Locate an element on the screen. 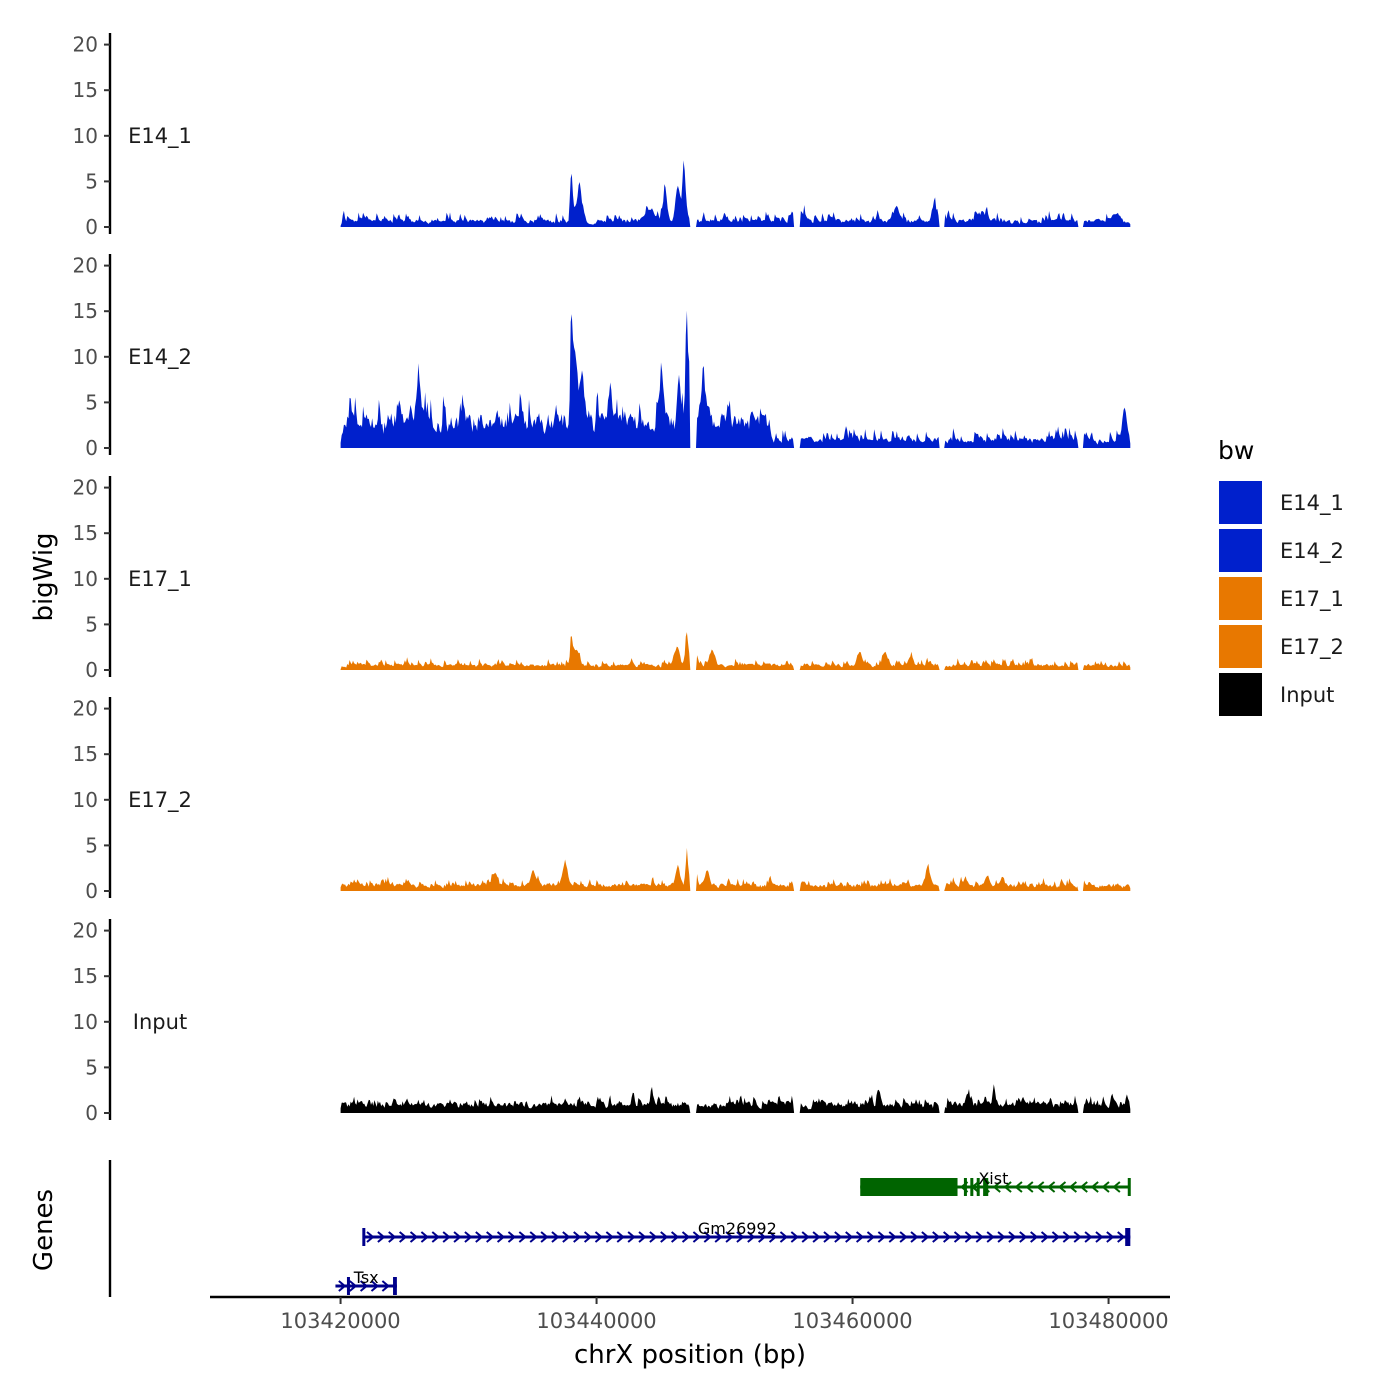 The height and width of the screenshot is (1400, 1400). track-label: E17_1 is located at coordinates (160, 579).